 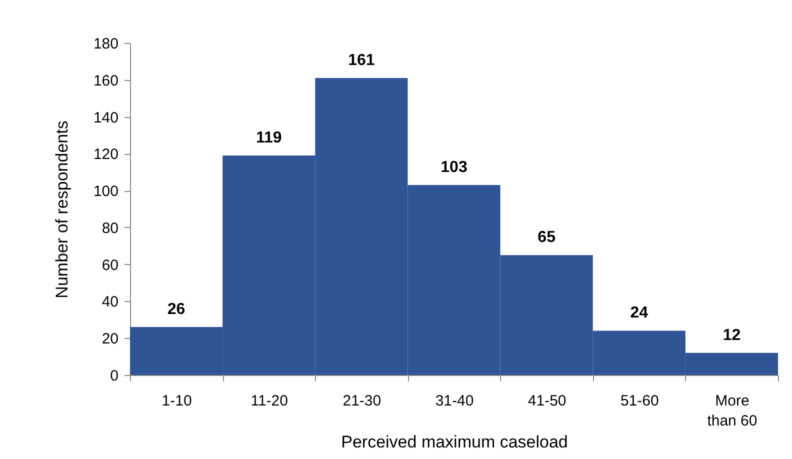 I want to click on y-tick-label: 20, so click(x=110, y=339).